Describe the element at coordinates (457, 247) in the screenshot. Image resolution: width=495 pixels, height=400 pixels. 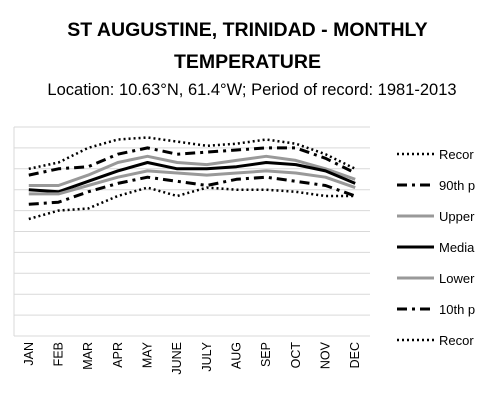
I see `legend-label: Media` at that location.